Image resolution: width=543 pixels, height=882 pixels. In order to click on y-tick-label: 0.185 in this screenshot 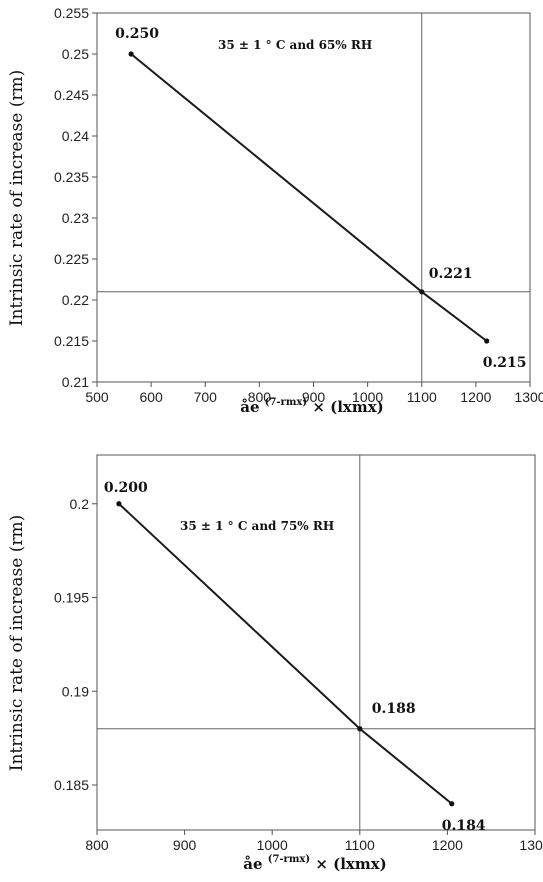, I will do `click(71, 785)`.